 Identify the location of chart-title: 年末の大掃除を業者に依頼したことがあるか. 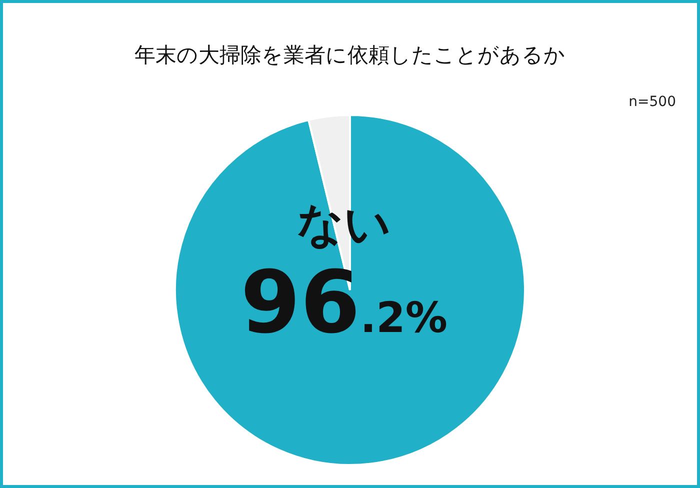
(350, 55).